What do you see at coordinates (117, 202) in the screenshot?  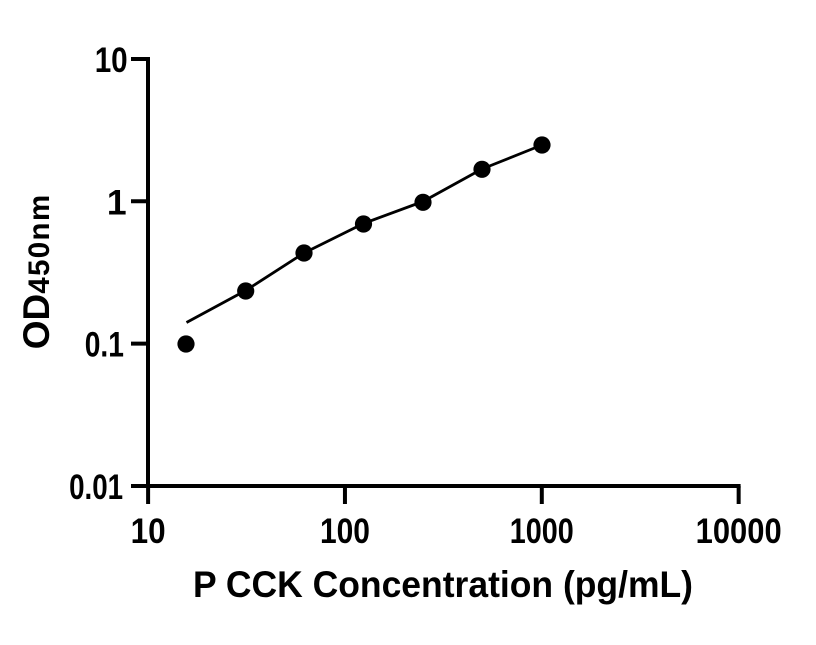 I see `svg-text: 1` at bounding box center [117, 202].